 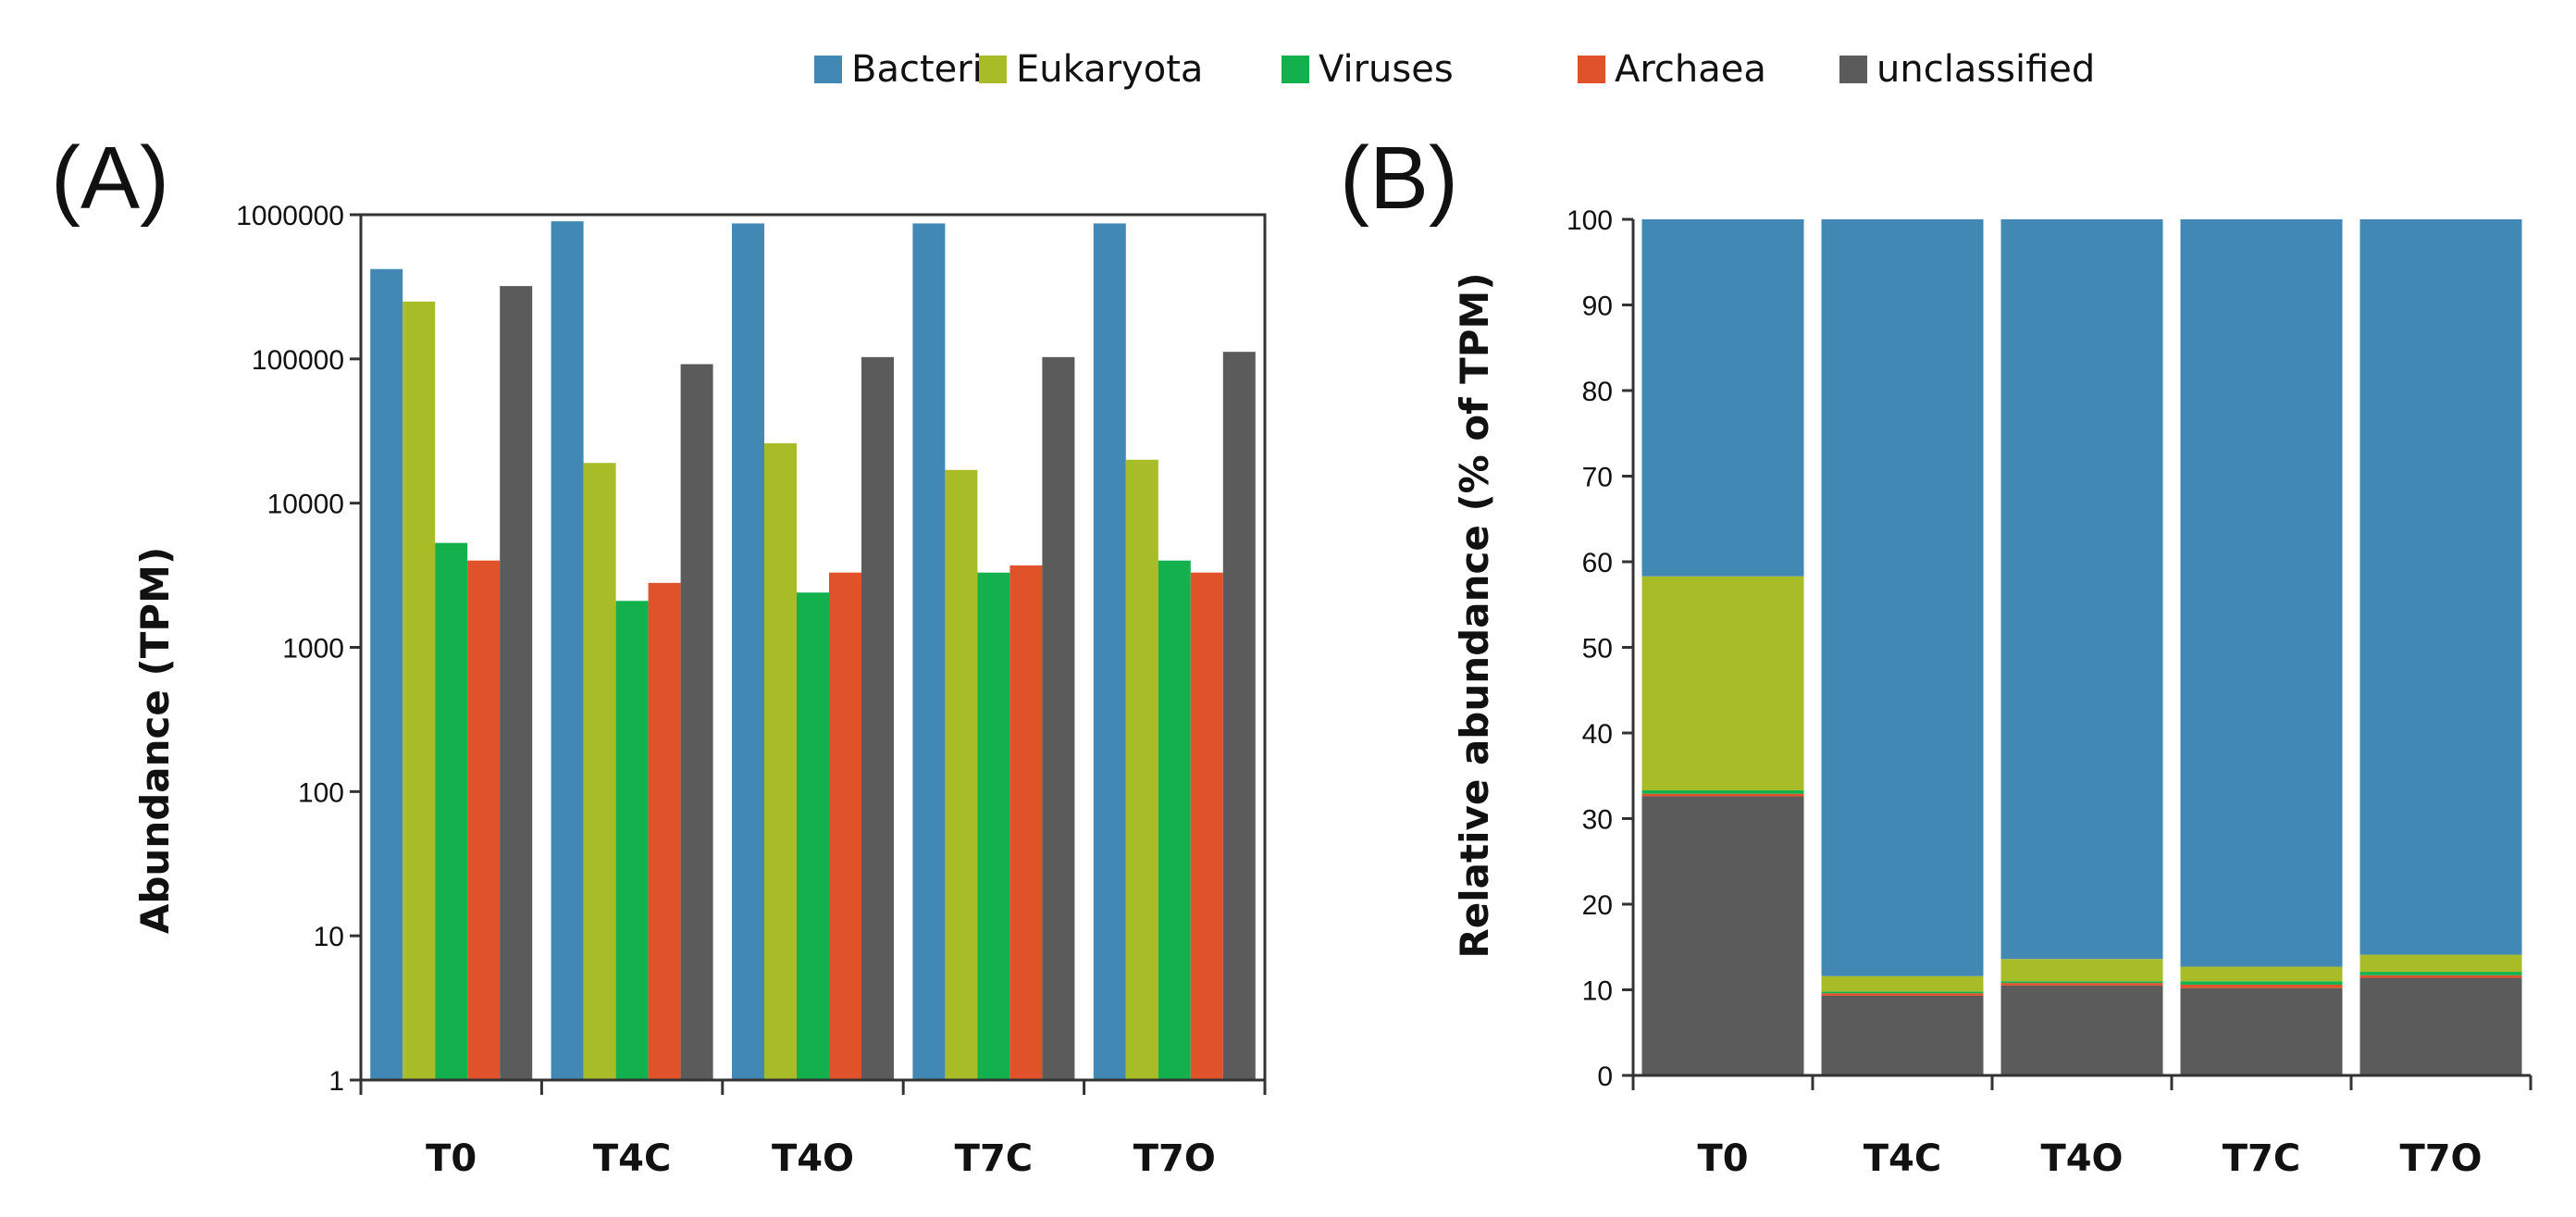 I want to click on panel-b-y-tick-label: 40, so click(x=1598, y=734).